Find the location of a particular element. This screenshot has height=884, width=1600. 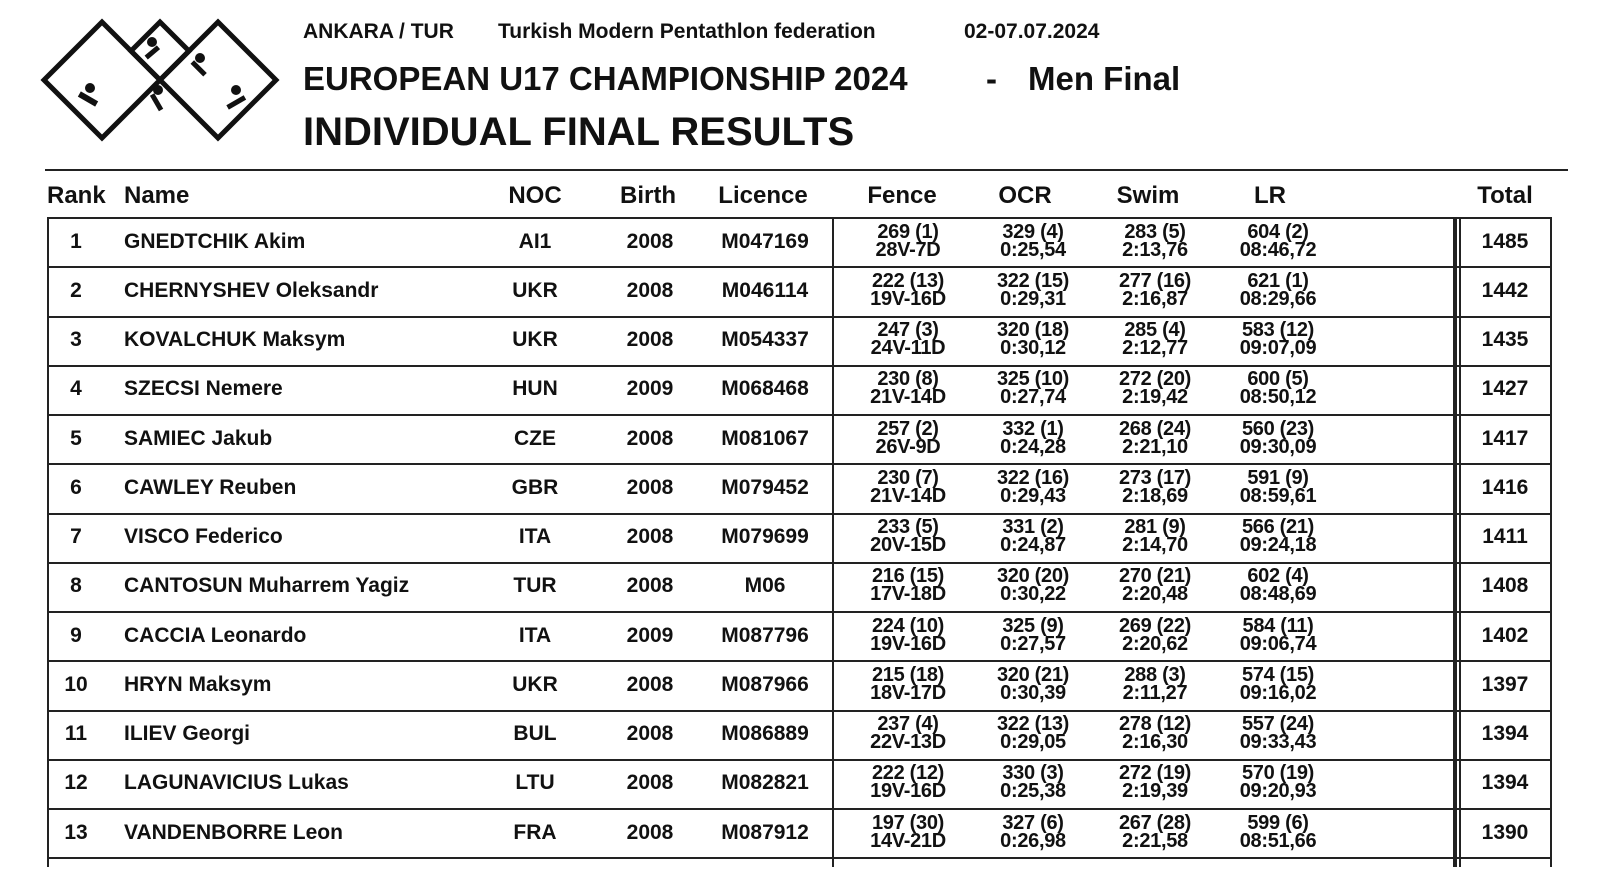

score-detail: 17V-18D is located at coordinates (908, 594).